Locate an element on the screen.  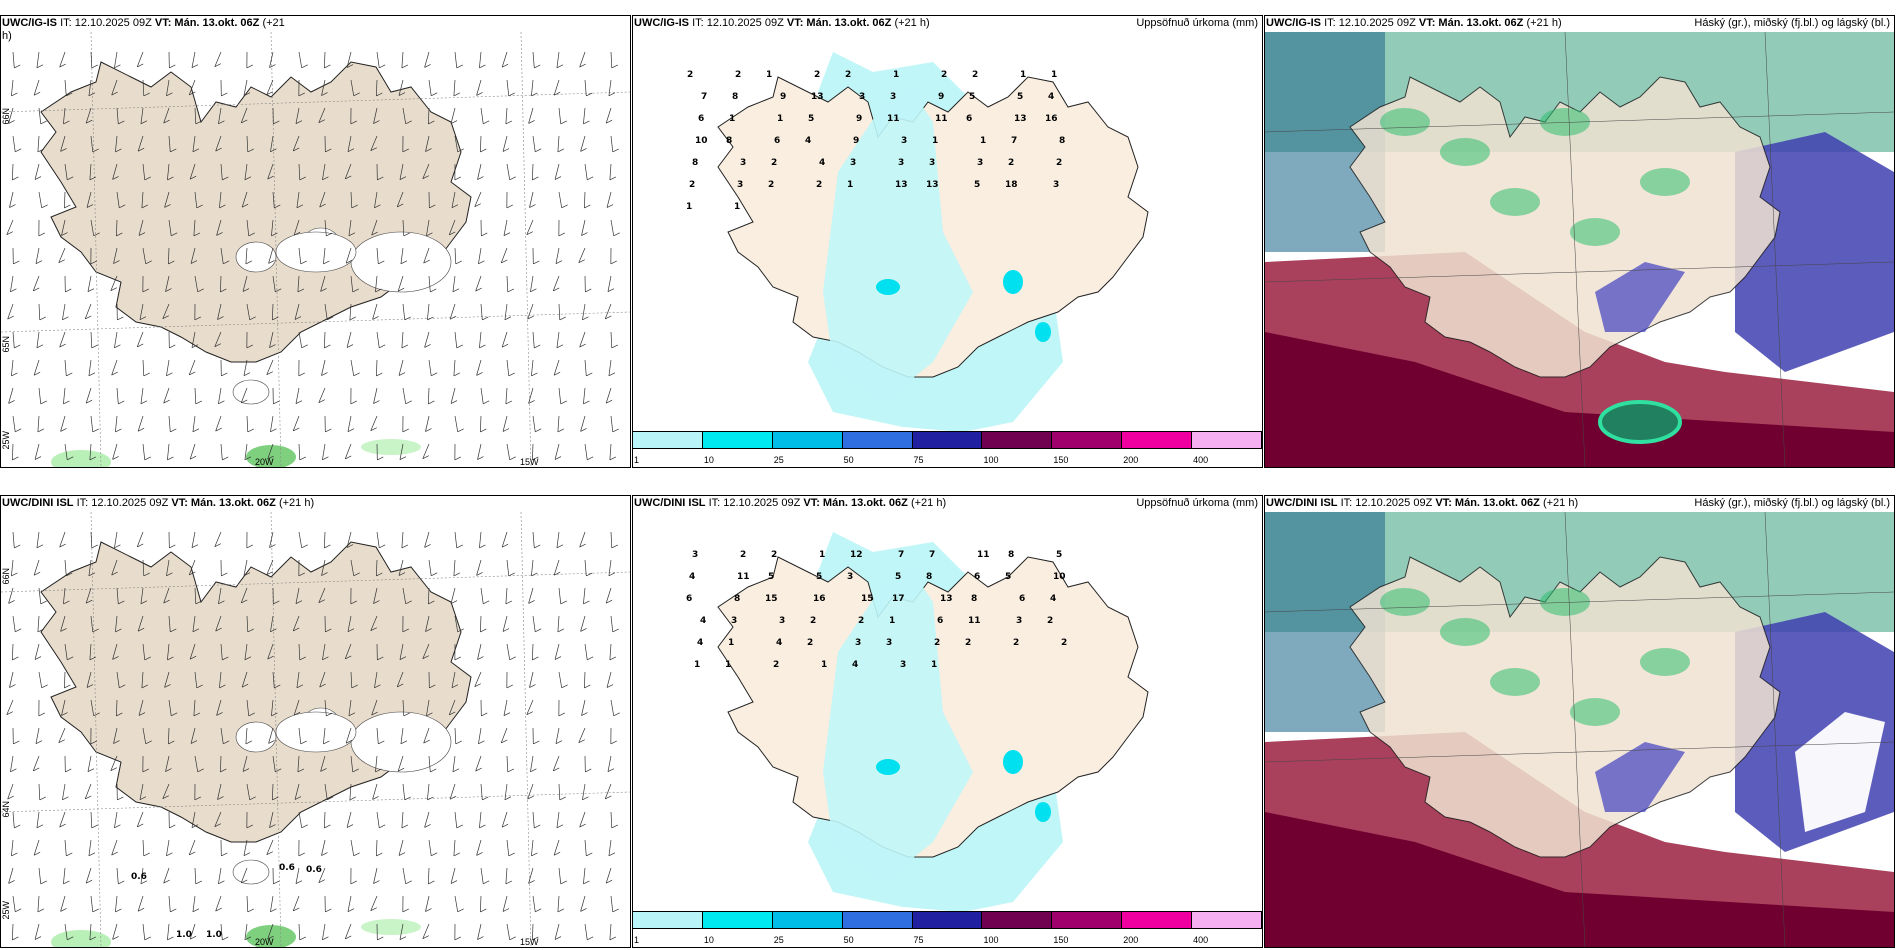
lat-label-25w: 25W is located at coordinates (6, 440).